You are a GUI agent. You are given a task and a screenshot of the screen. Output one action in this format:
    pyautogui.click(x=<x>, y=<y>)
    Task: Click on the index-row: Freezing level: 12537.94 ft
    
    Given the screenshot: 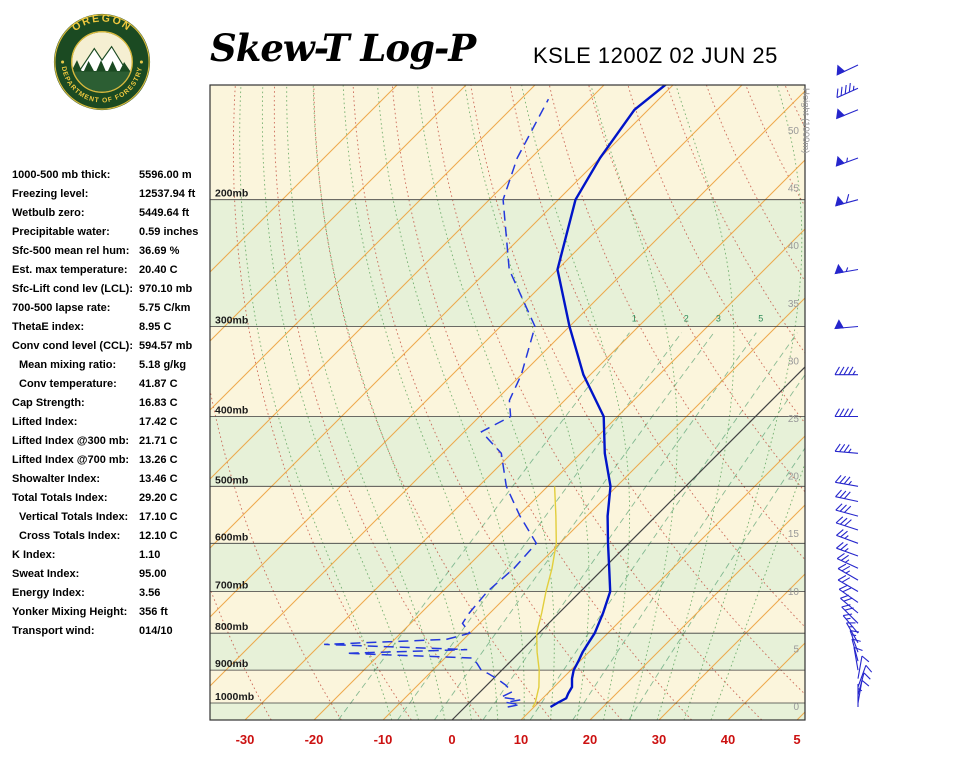 What is the action you would take?
    pyautogui.click(x=112, y=194)
    